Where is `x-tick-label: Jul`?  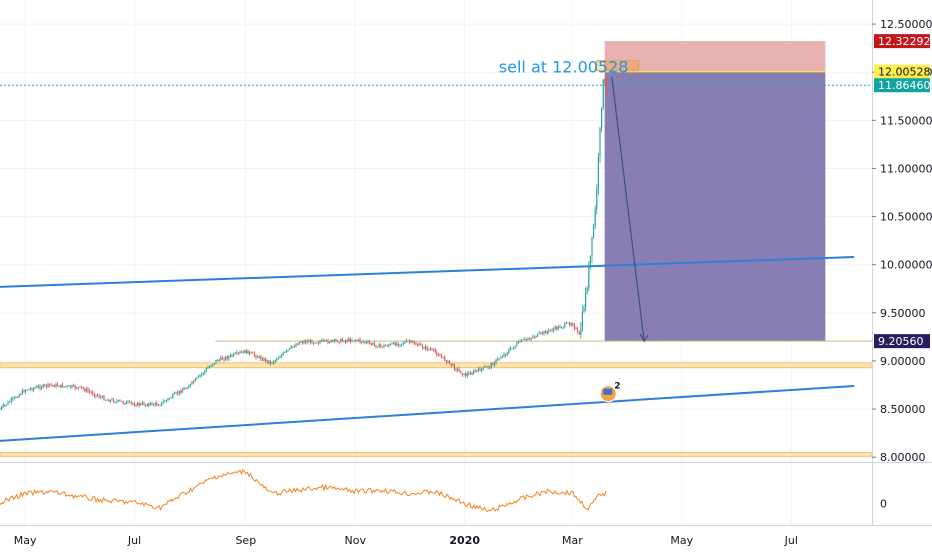 x-tick-label: Jul is located at coordinates (134, 540).